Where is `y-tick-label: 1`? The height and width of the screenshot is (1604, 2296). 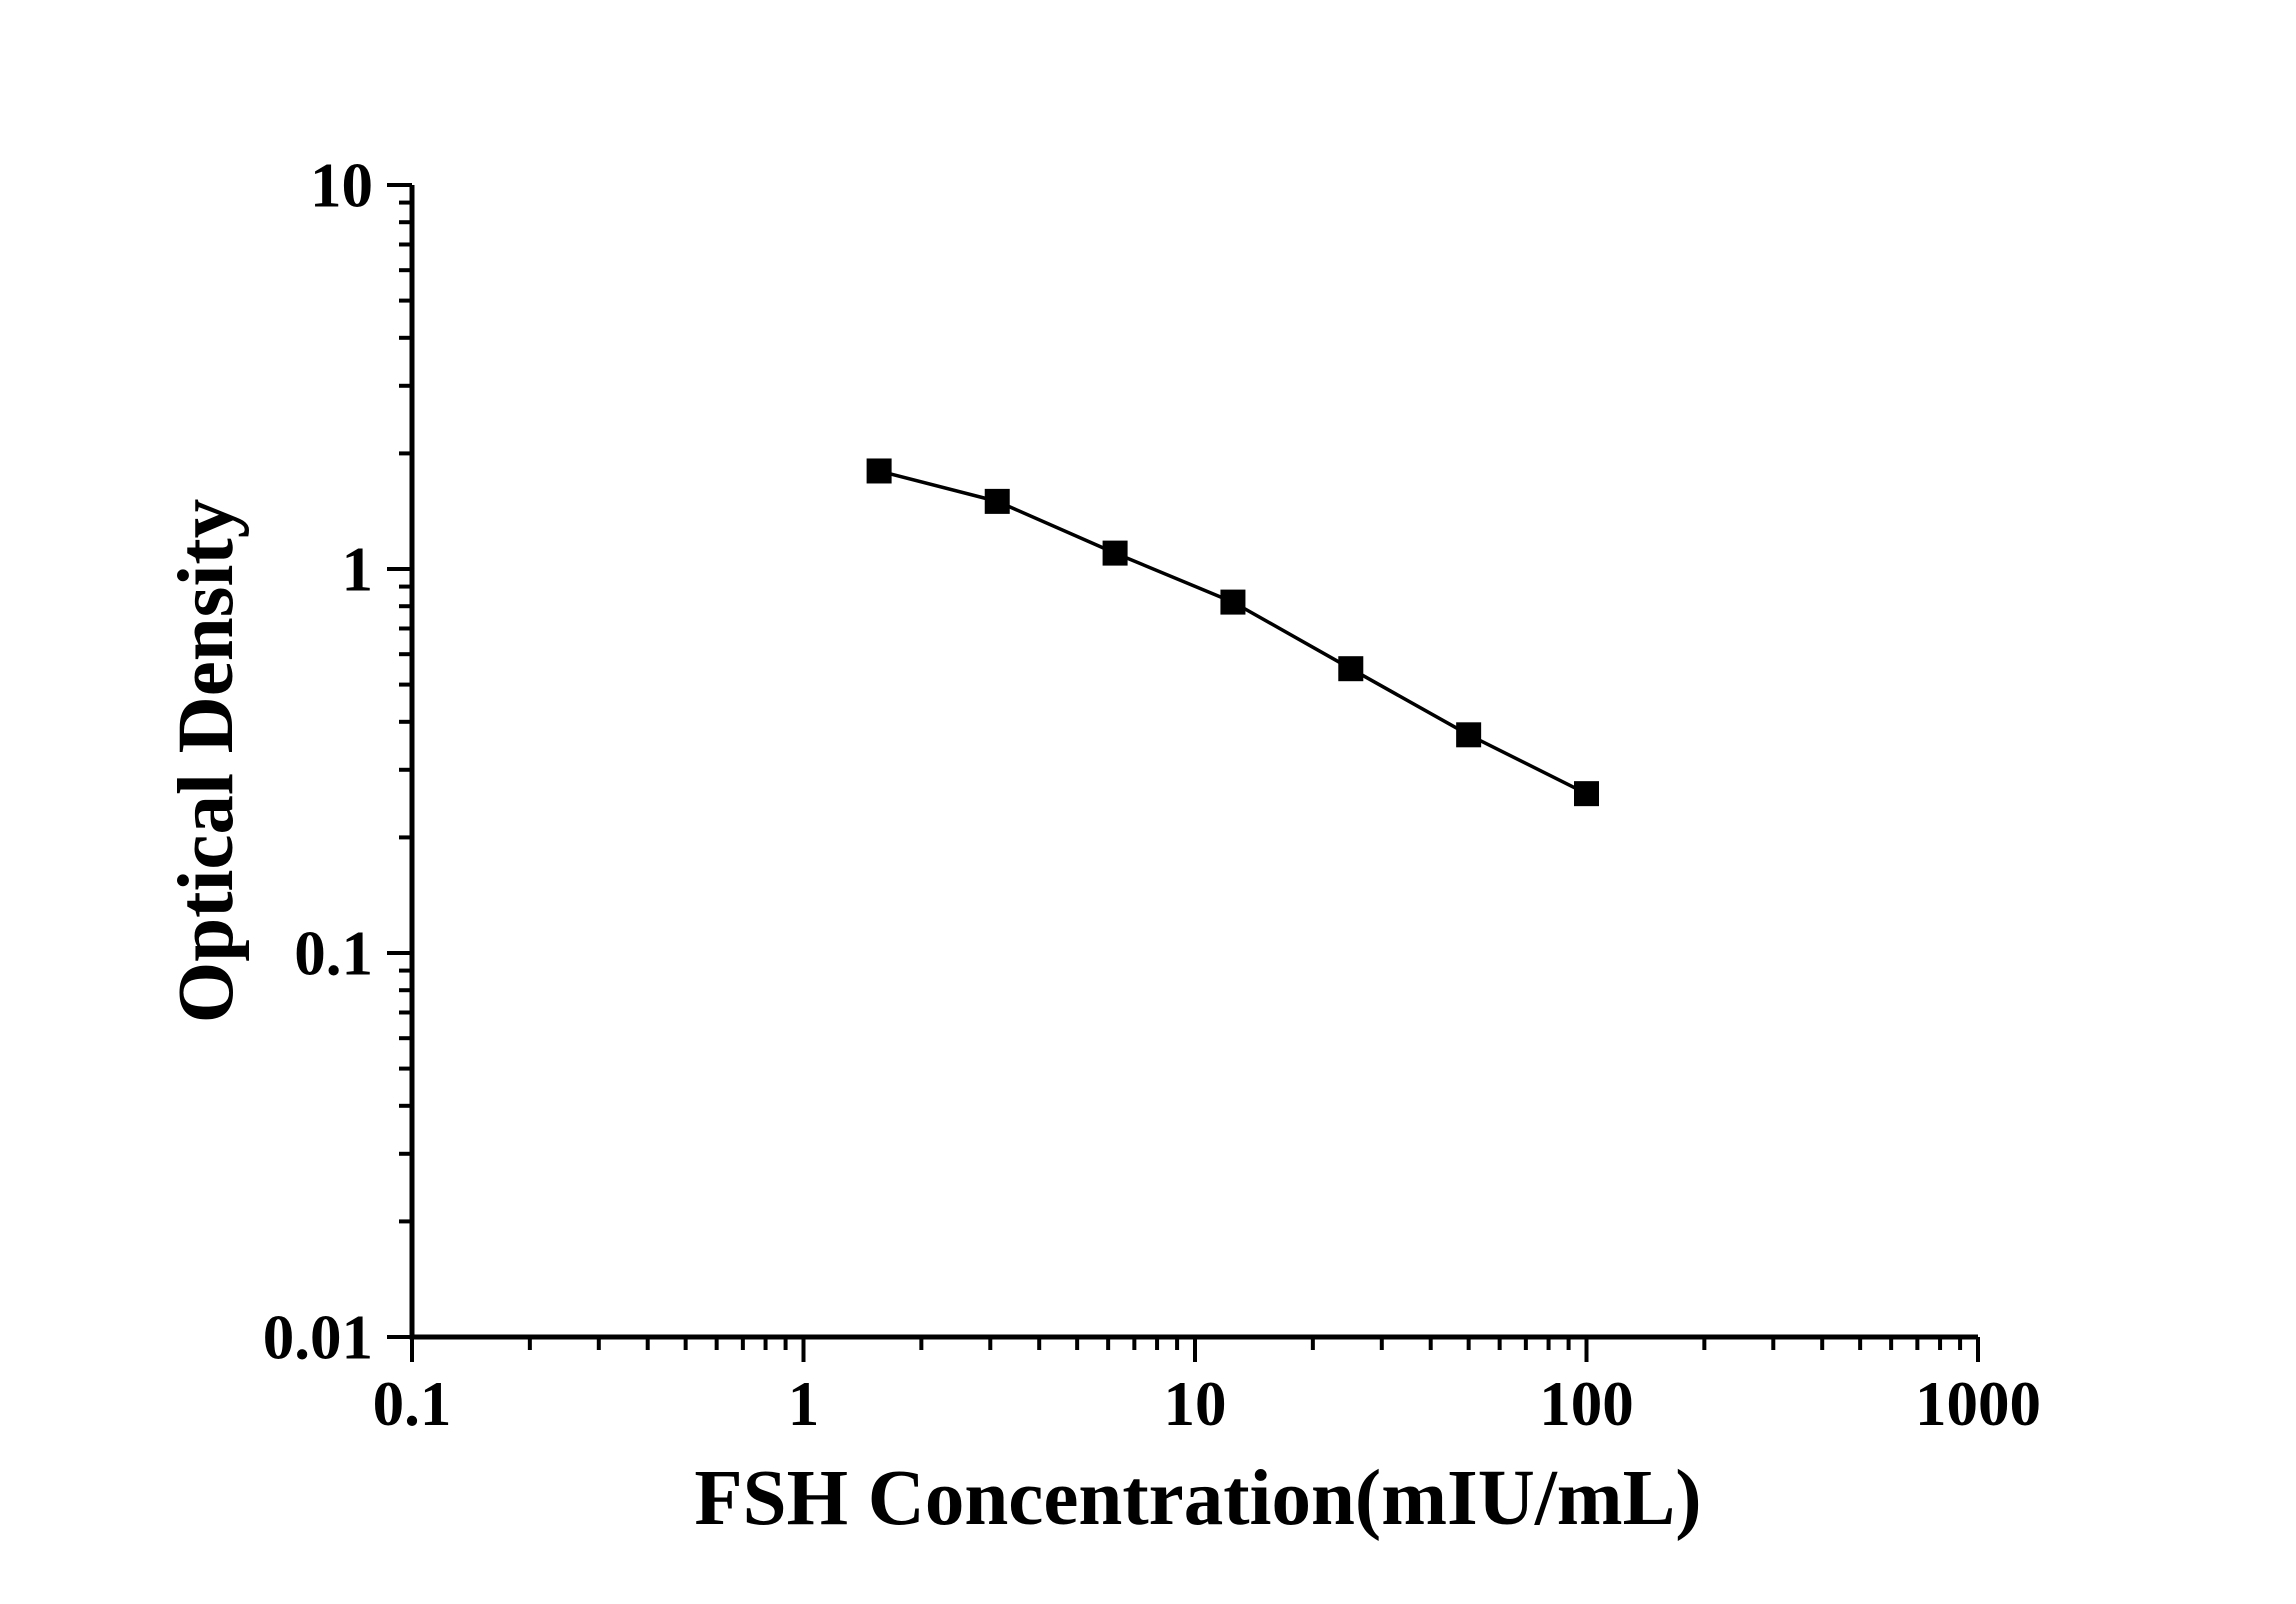
y-tick-label: 1 is located at coordinates (358, 569).